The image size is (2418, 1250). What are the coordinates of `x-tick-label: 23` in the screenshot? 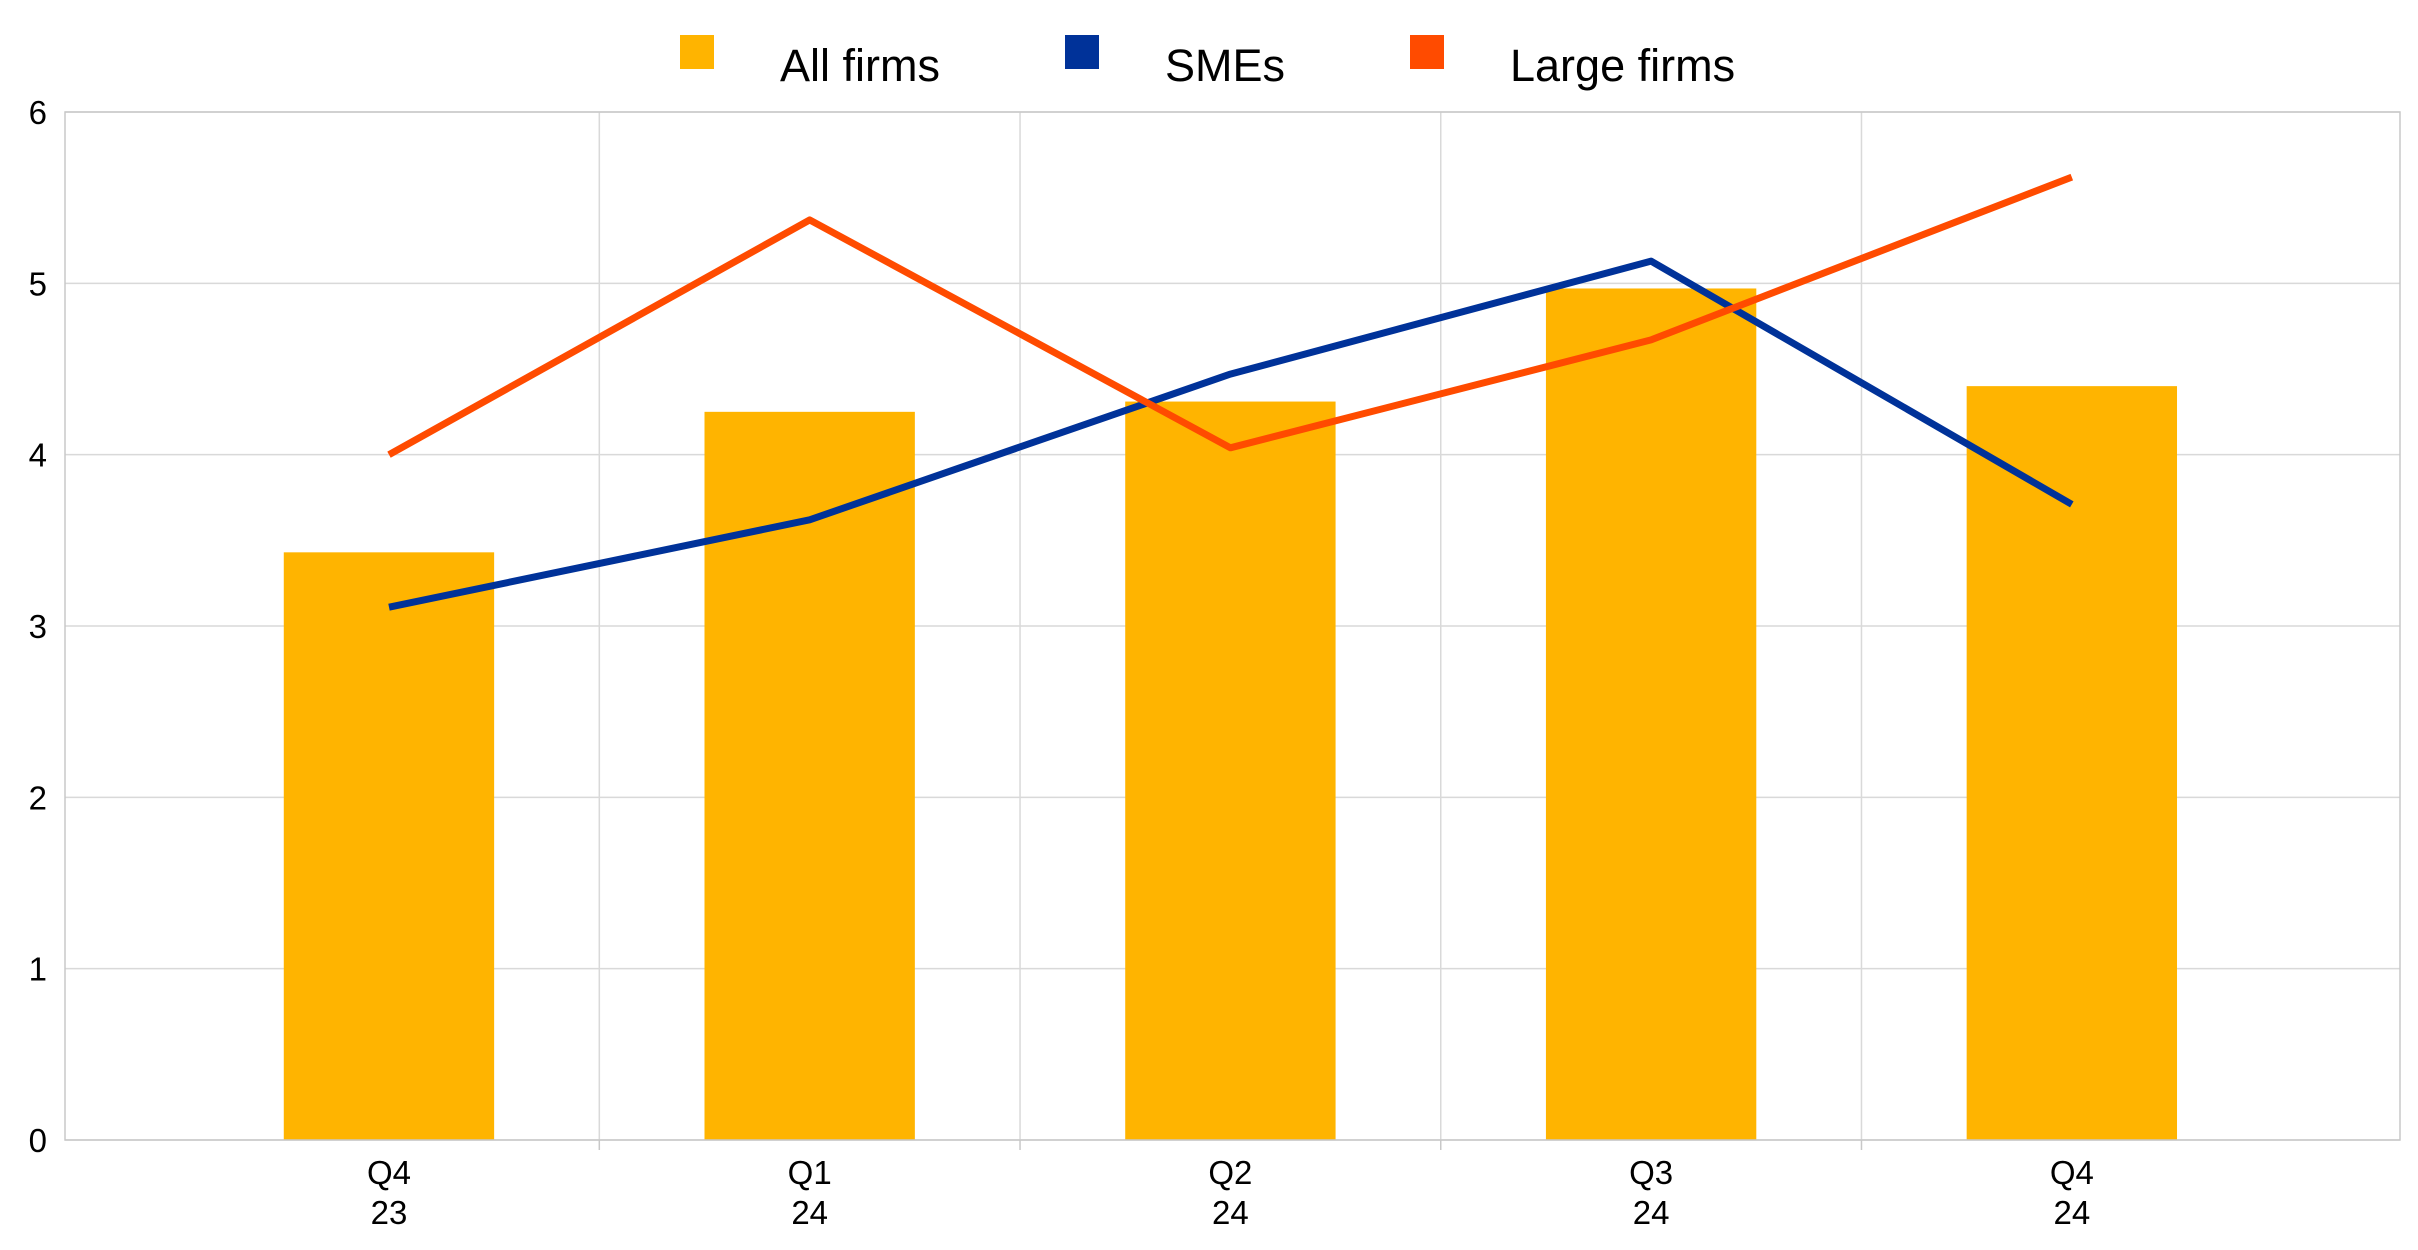 It's located at (389, 1212).